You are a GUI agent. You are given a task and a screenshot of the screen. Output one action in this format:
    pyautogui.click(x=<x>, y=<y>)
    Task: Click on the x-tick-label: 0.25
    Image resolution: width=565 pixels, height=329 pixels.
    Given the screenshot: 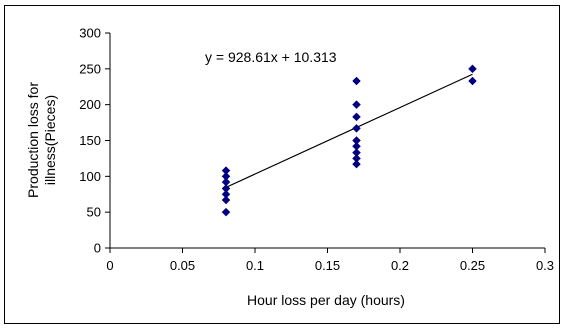 What is the action you would take?
    pyautogui.click(x=472, y=265)
    